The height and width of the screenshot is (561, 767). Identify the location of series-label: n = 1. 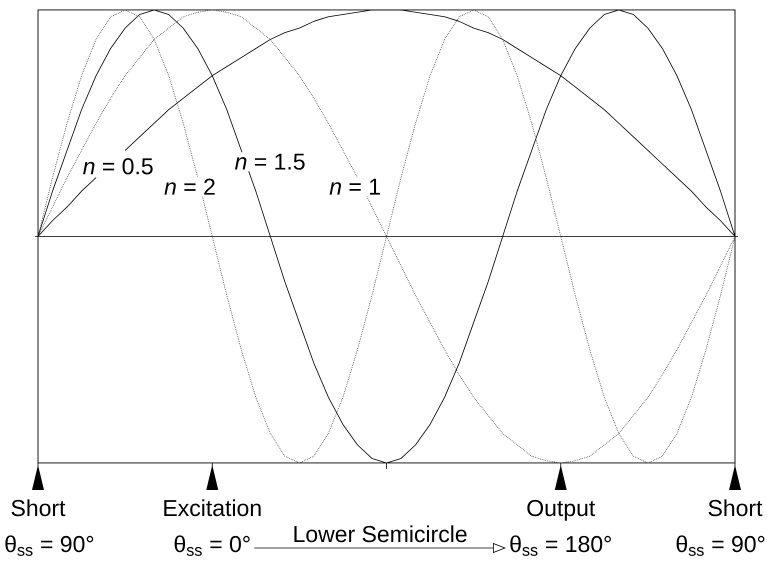
(355, 186).